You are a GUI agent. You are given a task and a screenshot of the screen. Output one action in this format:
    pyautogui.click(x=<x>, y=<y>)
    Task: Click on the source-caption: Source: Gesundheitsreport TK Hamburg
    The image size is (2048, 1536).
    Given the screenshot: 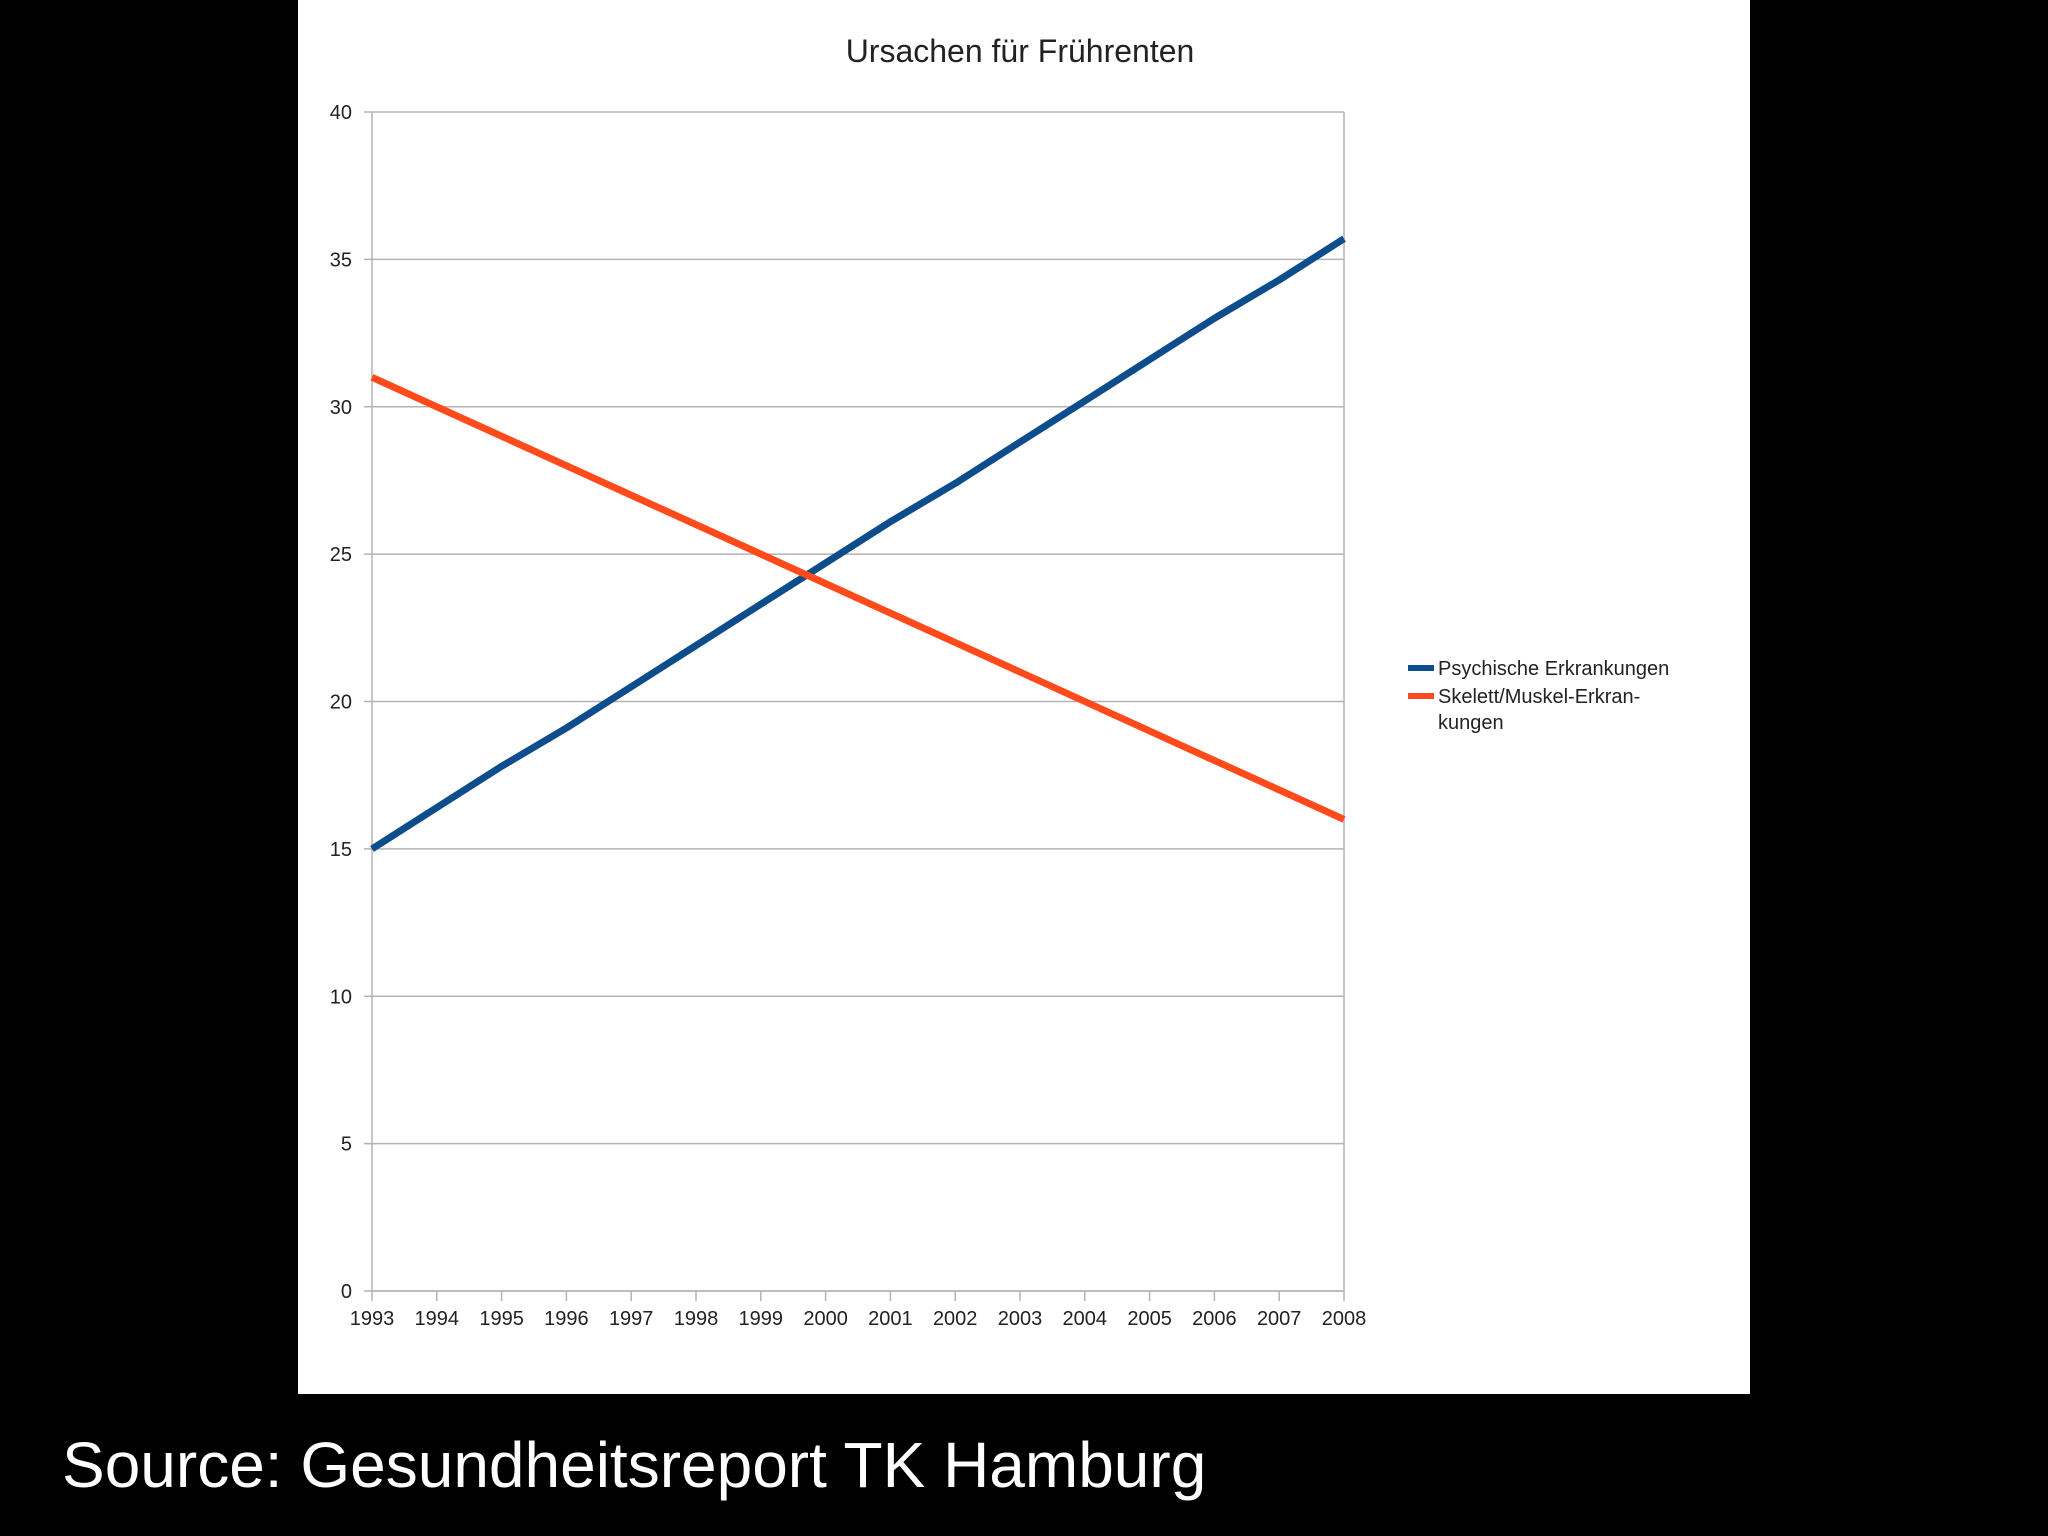 What is the action you would take?
    pyautogui.click(x=634, y=1465)
    